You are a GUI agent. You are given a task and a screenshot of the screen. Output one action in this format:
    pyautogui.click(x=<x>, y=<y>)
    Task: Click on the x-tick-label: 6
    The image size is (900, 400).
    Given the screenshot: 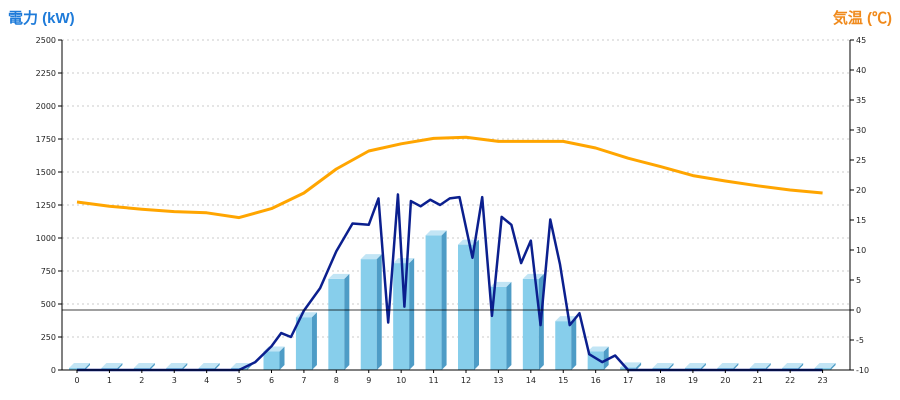 What is the action you would take?
    pyautogui.click(x=271, y=380)
    